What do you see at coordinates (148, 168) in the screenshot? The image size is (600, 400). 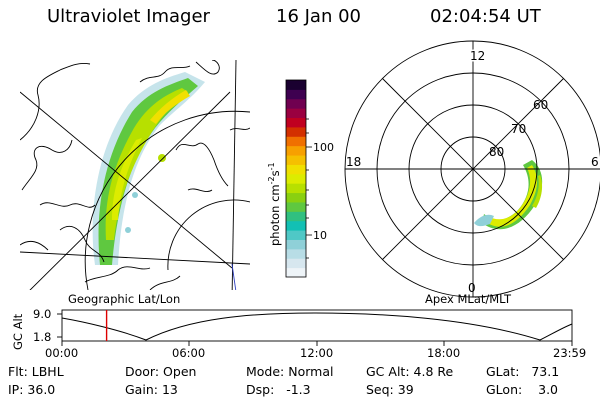 I see `aurora-band-geographic` at bounding box center [148, 168].